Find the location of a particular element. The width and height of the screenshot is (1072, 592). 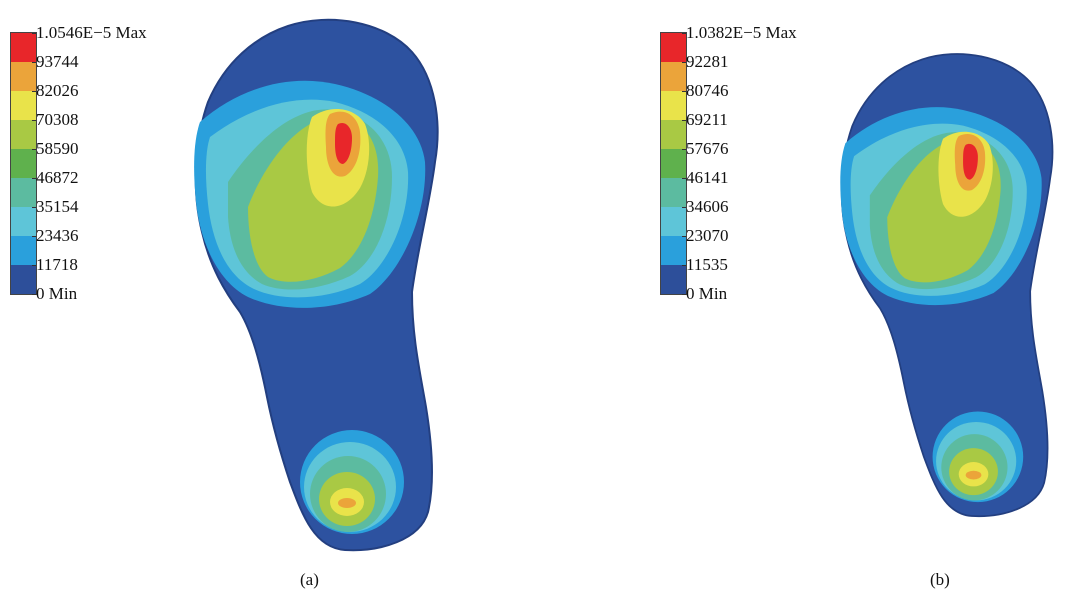

panel-caption: (b) is located at coordinates (940, 579).